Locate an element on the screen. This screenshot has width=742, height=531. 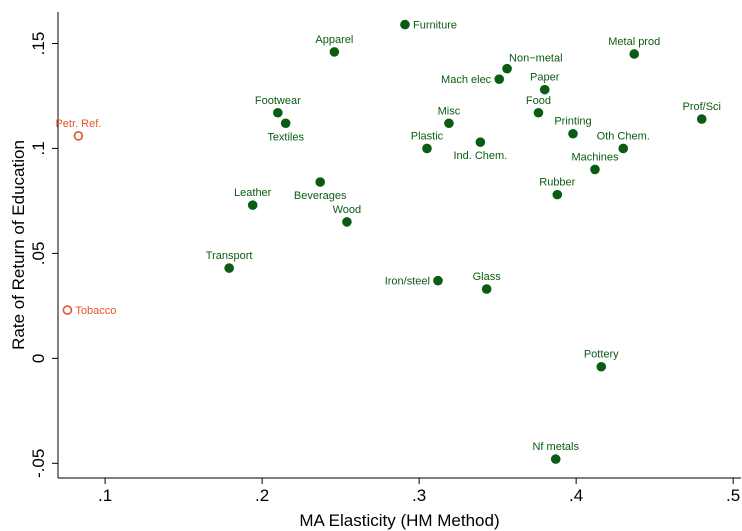
data-point-group: Transport is located at coordinates (229, 261).